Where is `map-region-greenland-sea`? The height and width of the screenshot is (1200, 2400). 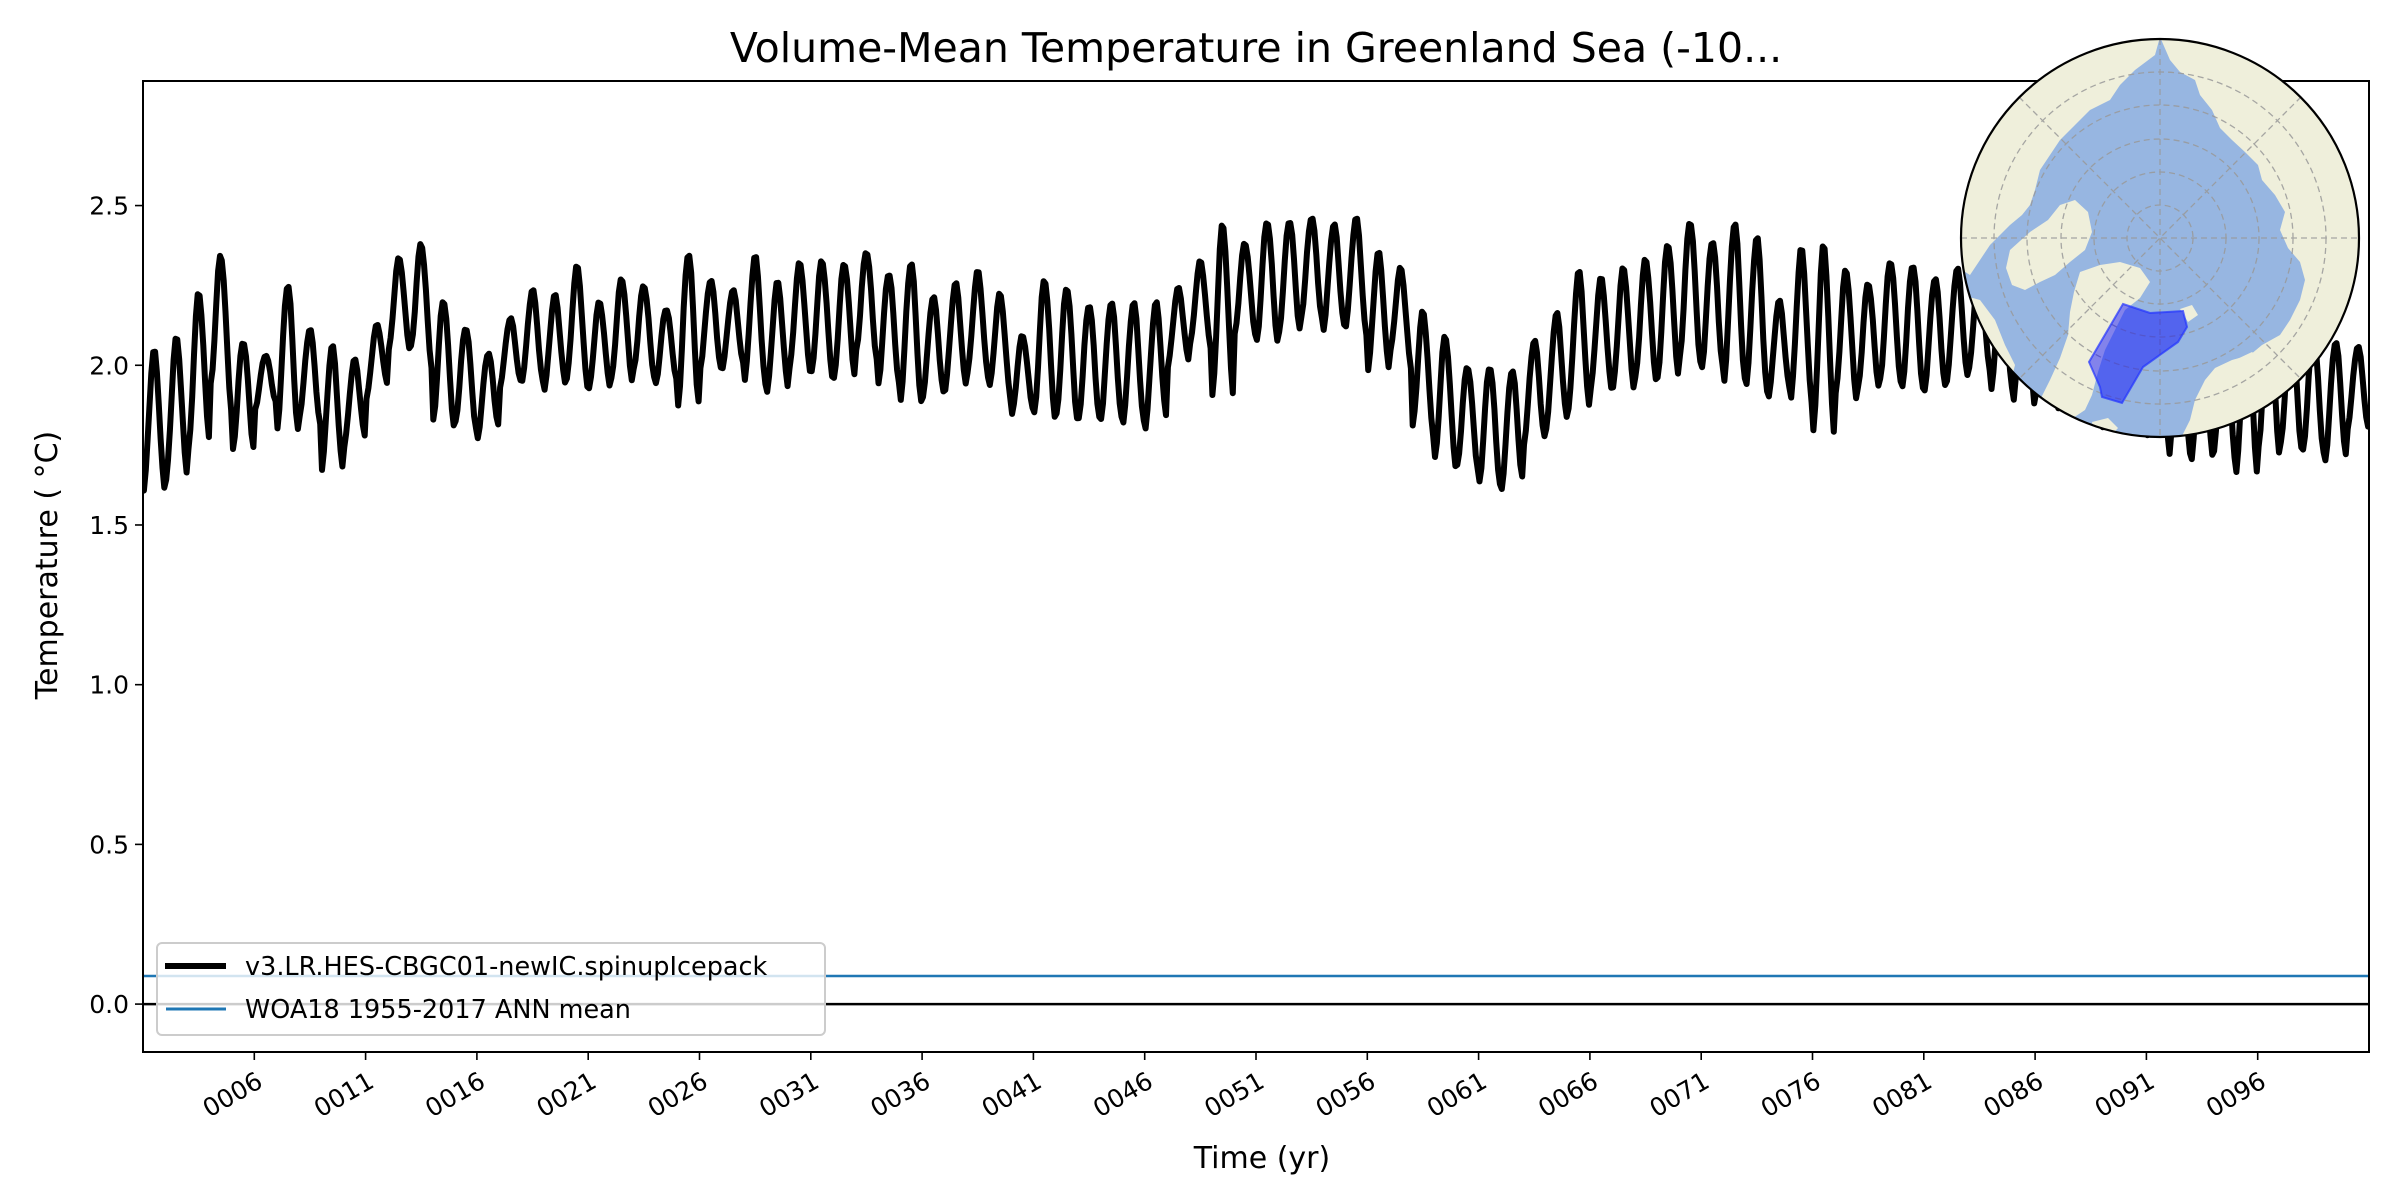
map-region-greenland-sea is located at coordinates (2138, 353).